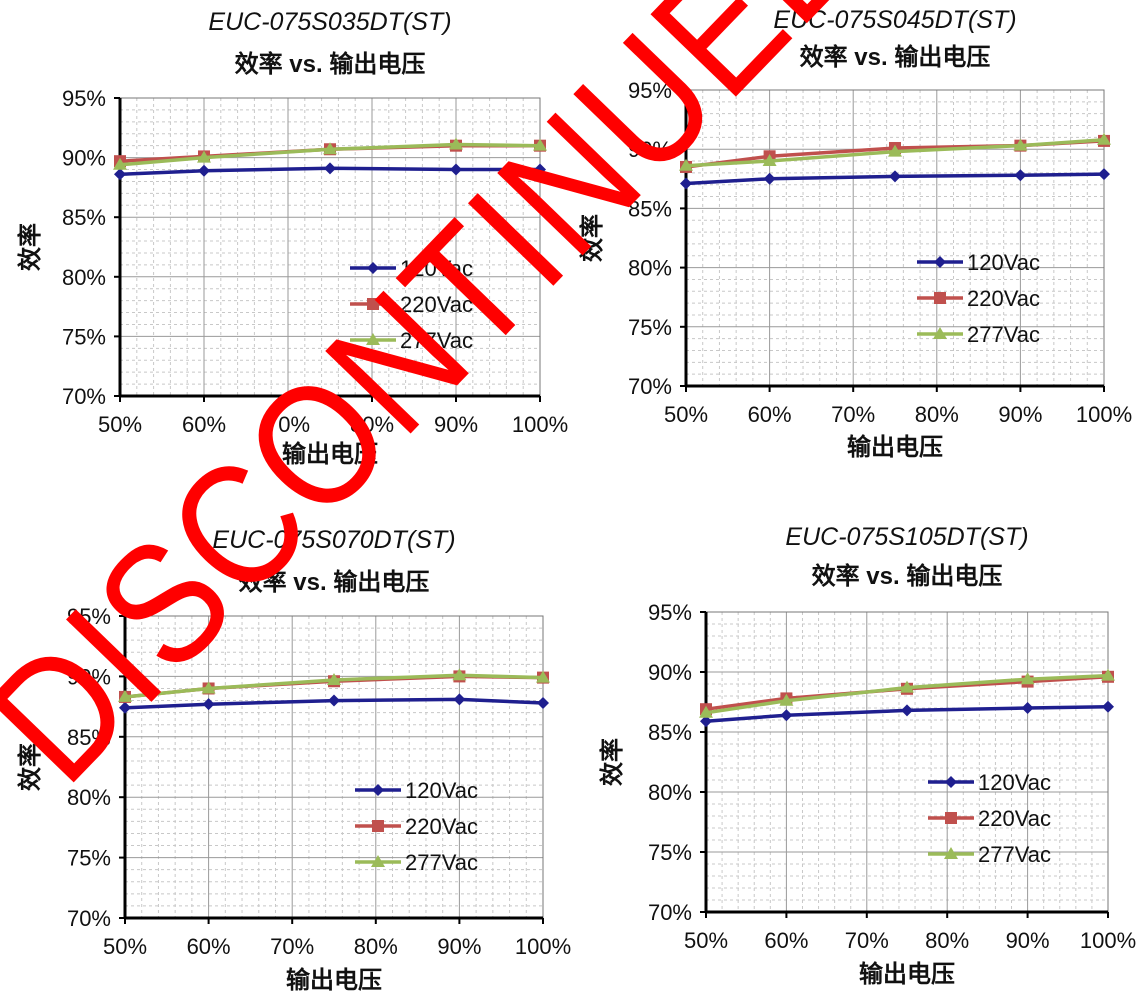  What do you see at coordinates (329, 22) in the screenshot?
I see `chart-title: EUC-075S035DT(ST)` at bounding box center [329, 22].